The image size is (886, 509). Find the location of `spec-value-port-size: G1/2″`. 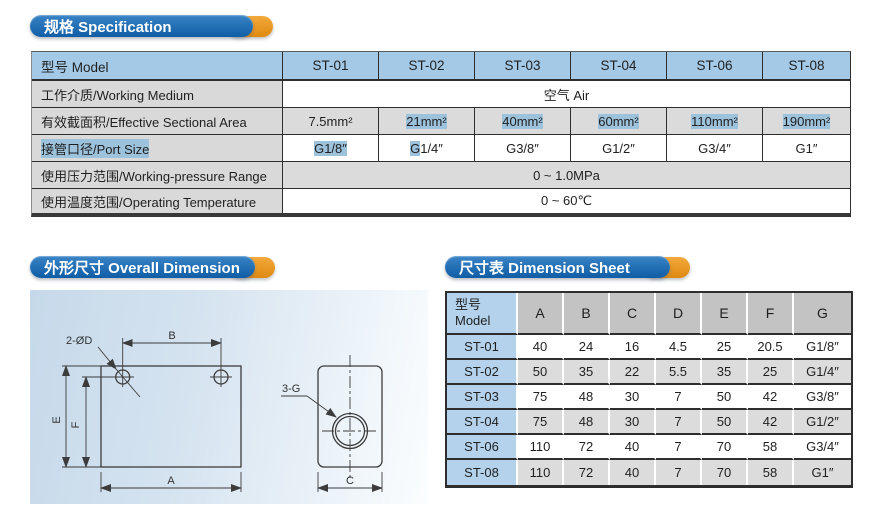

spec-value-port-size: G1/2″ is located at coordinates (619, 148).